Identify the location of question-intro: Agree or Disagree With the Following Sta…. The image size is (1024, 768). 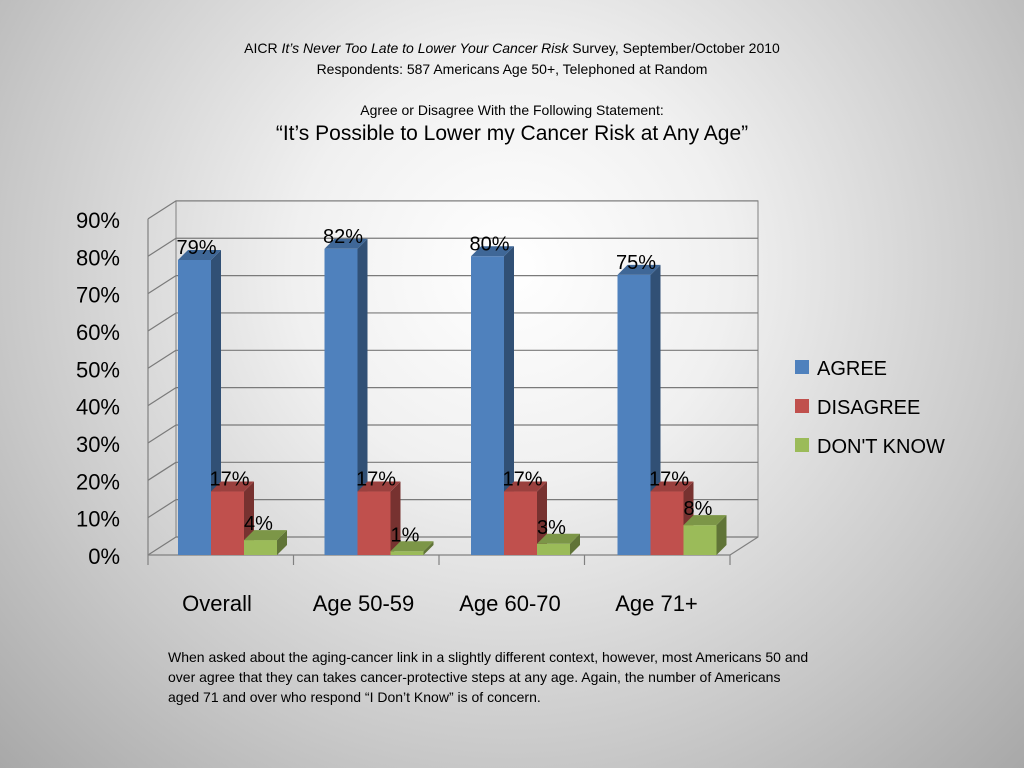
(512, 110).